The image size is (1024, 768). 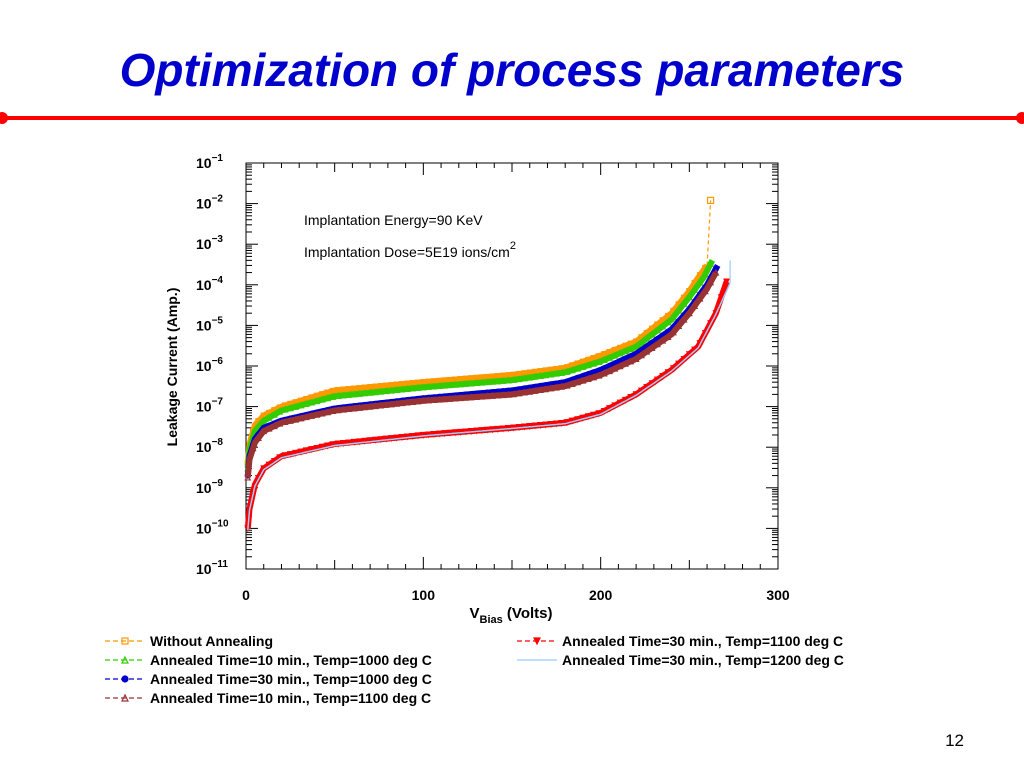 What do you see at coordinates (512, 70) in the screenshot?
I see `slide-title: Optimization of process parameters` at bounding box center [512, 70].